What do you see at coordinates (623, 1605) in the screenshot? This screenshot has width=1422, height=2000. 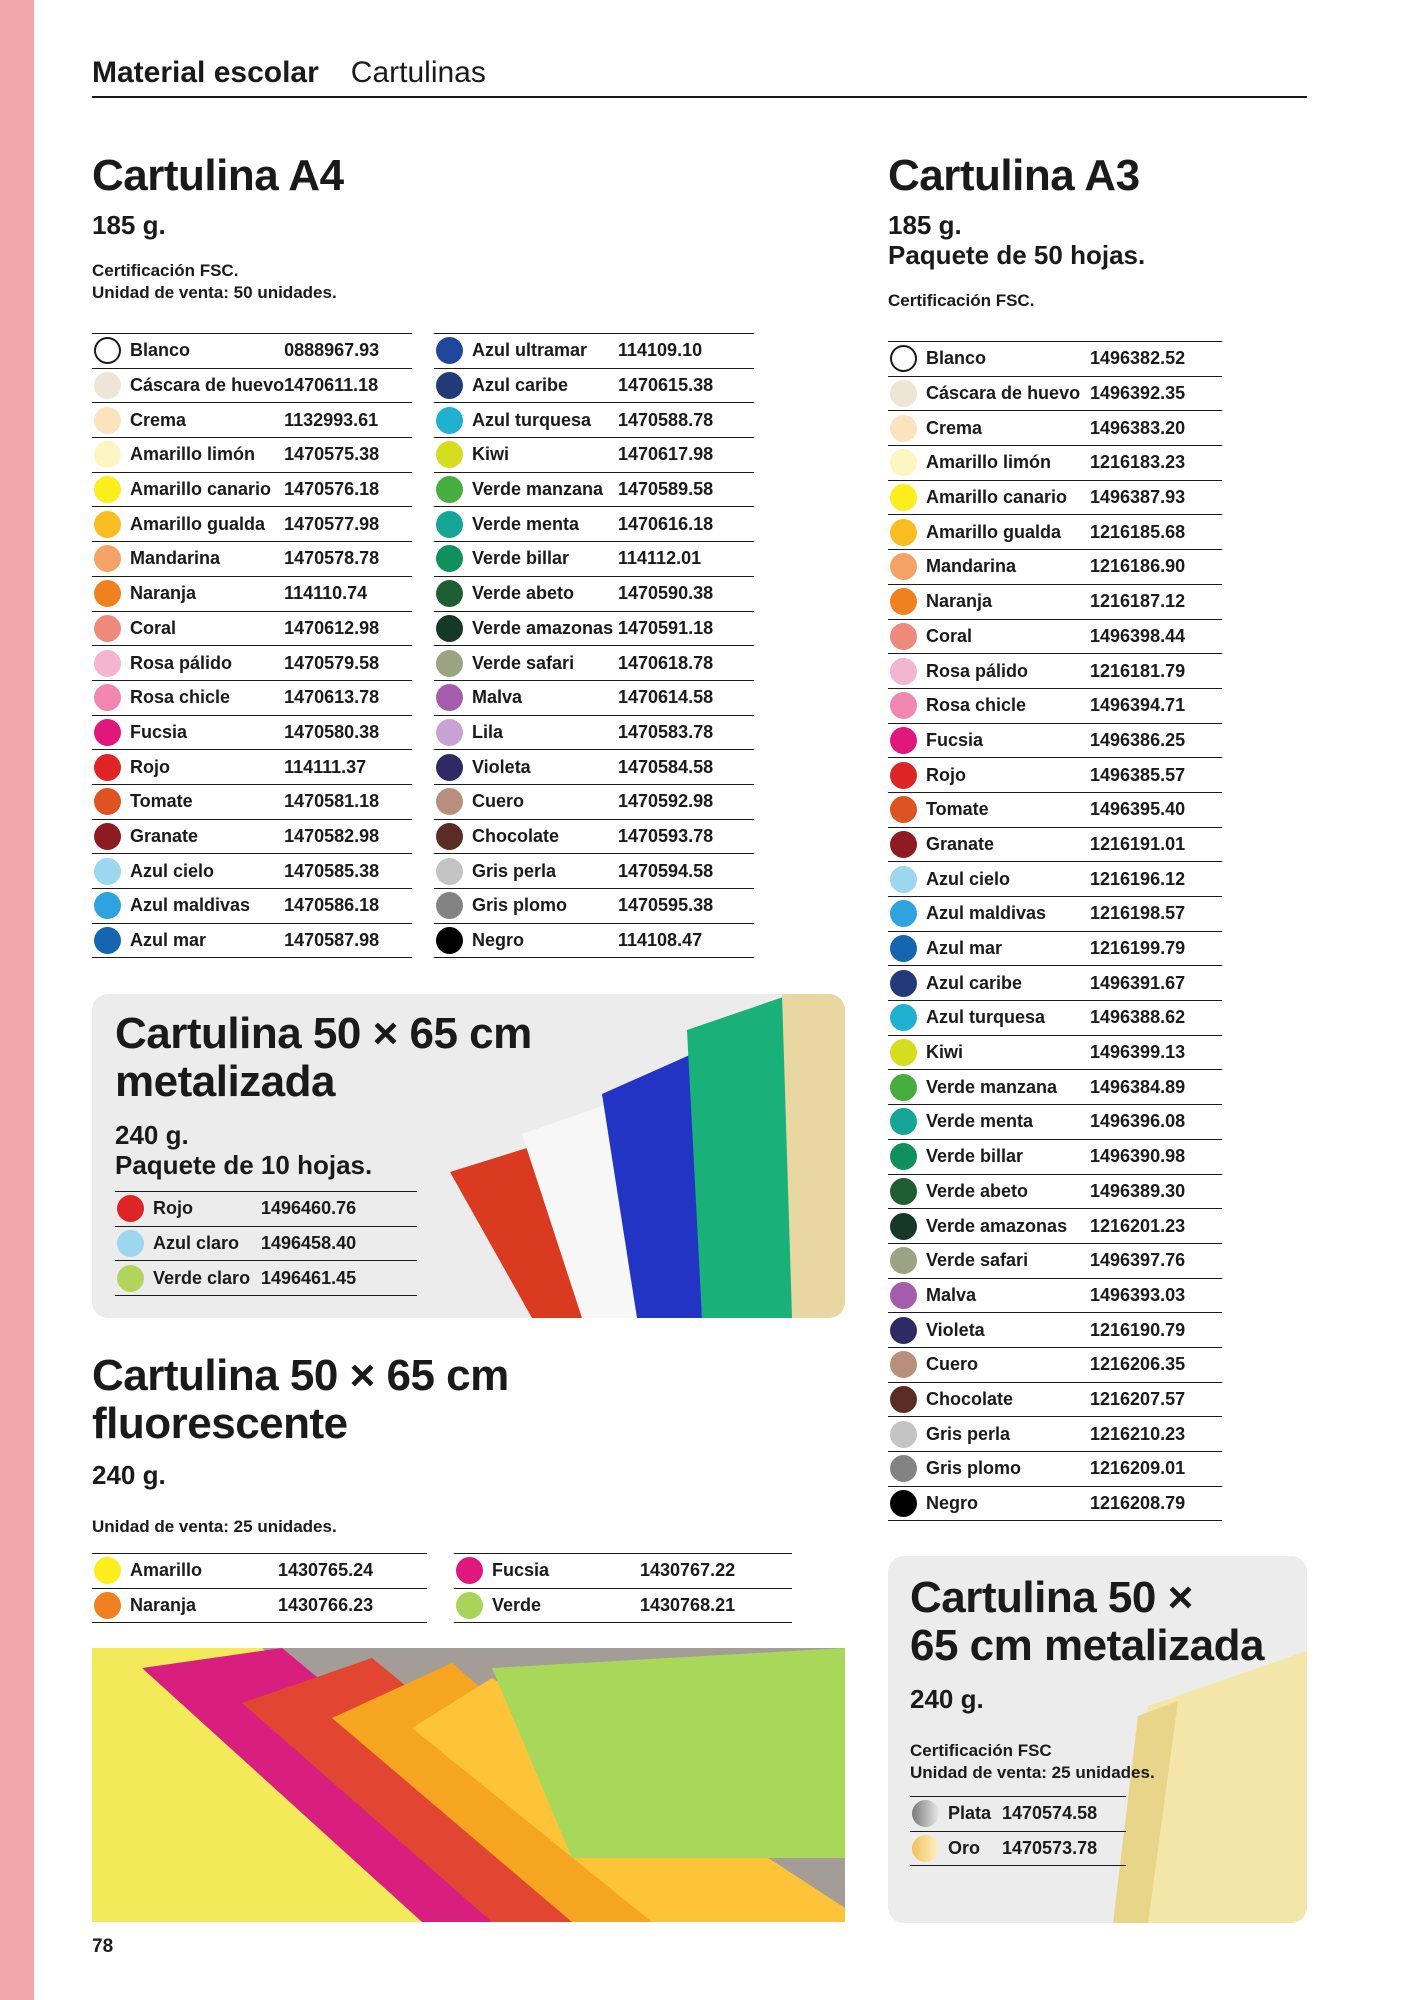 I see `color-row: Verde 1430768.21` at bounding box center [623, 1605].